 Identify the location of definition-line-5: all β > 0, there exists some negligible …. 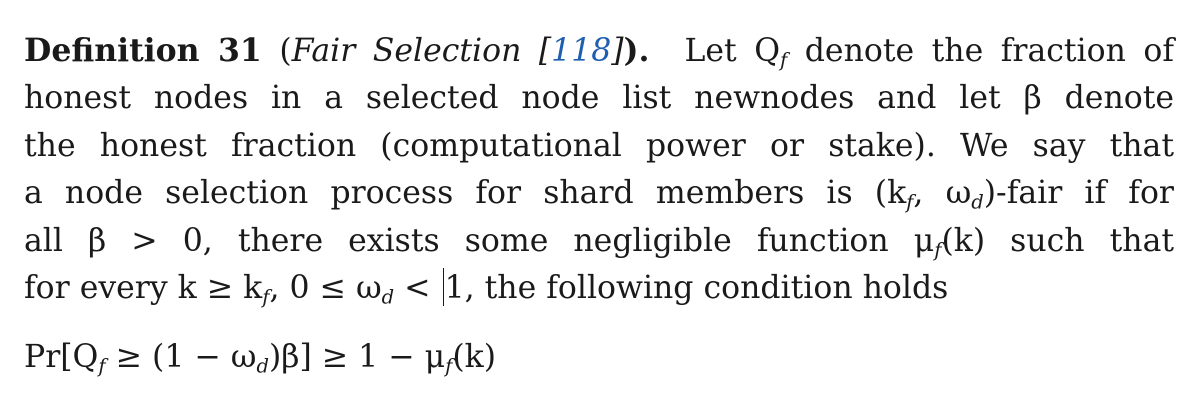
(599, 242).